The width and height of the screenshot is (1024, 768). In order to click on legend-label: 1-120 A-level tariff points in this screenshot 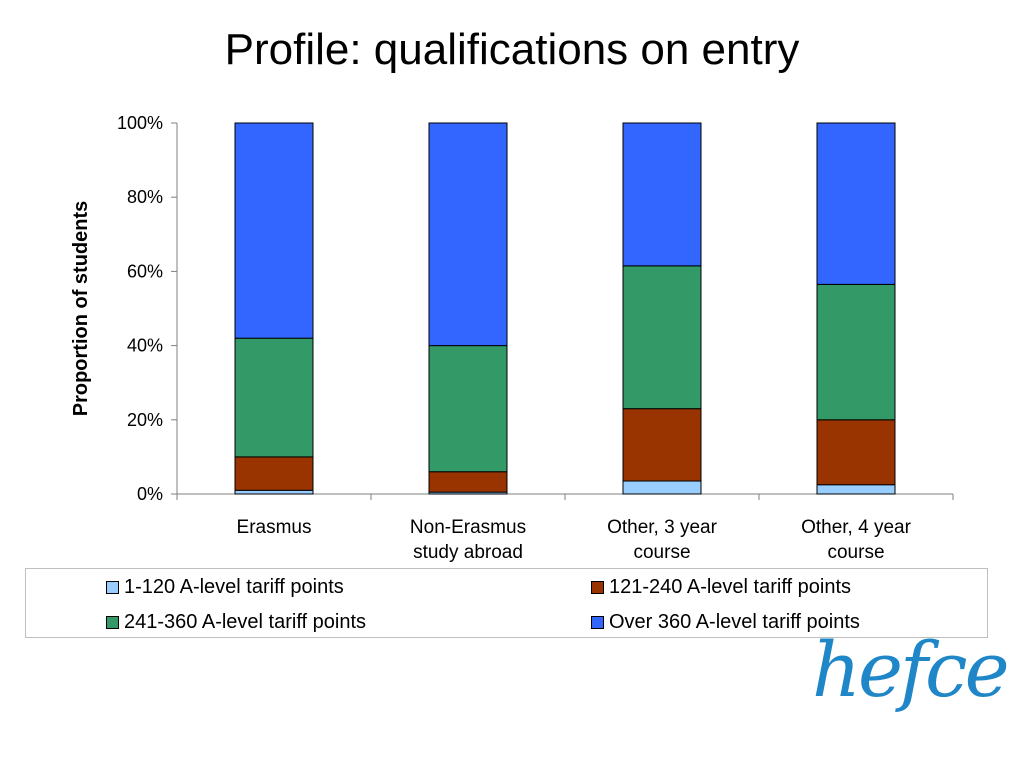, I will do `click(234, 586)`.